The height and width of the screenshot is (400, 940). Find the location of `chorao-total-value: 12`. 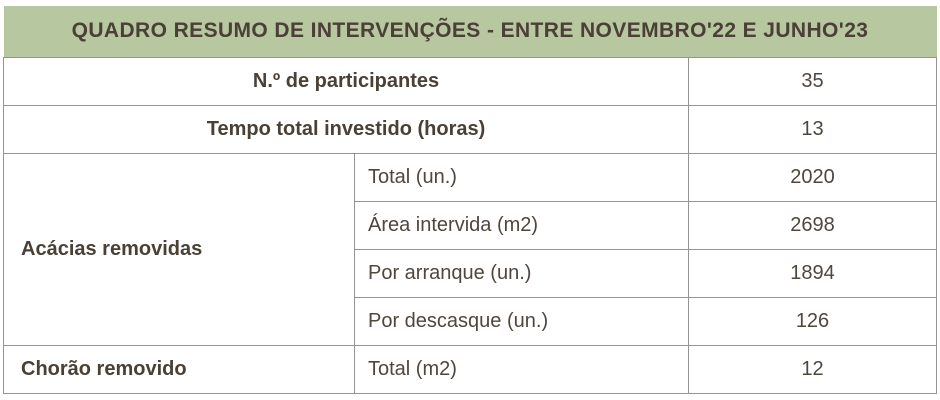

chorao-total-value: 12 is located at coordinates (812, 369).